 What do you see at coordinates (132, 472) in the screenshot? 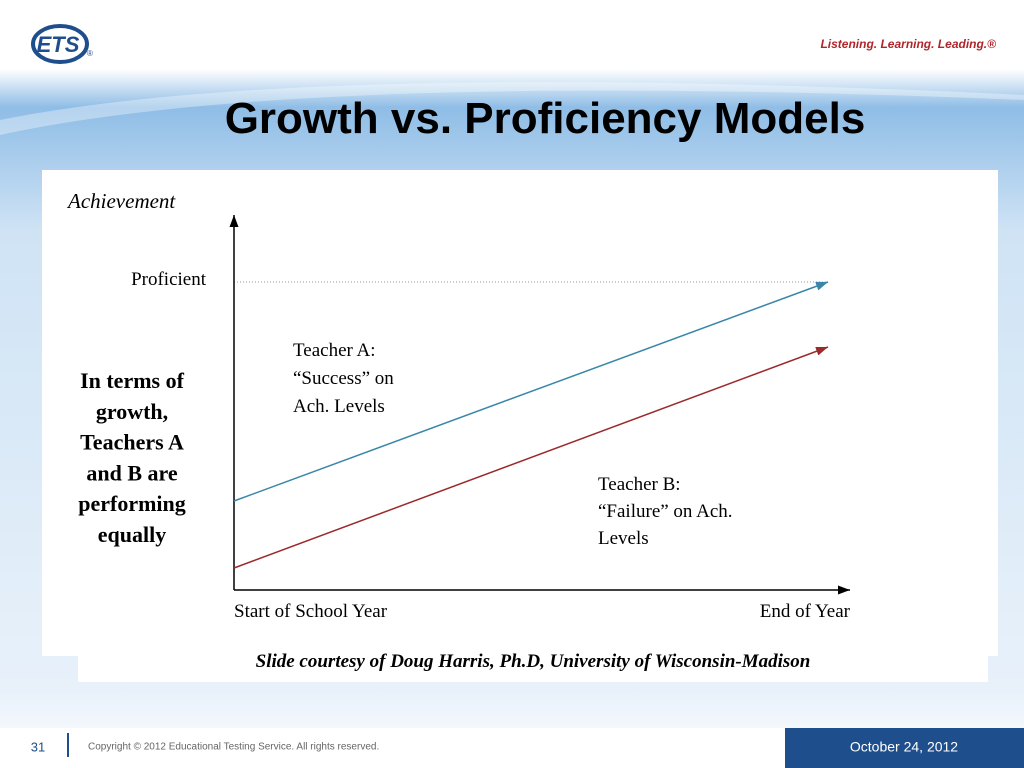
I see `side-note: and B are` at bounding box center [132, 472].